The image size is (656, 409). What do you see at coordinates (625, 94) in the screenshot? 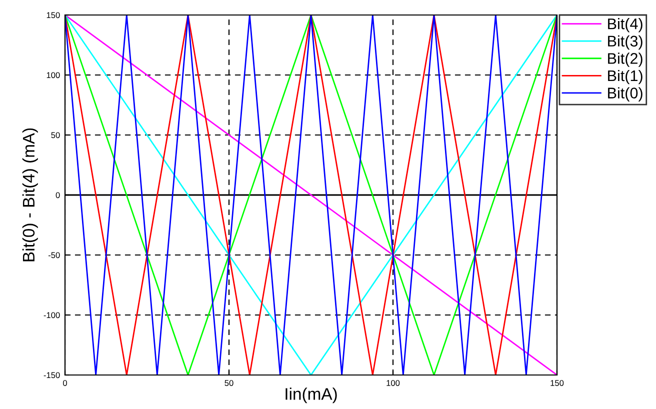
I see `legend-label: Bit(0)` at bounding box center [625, 94].